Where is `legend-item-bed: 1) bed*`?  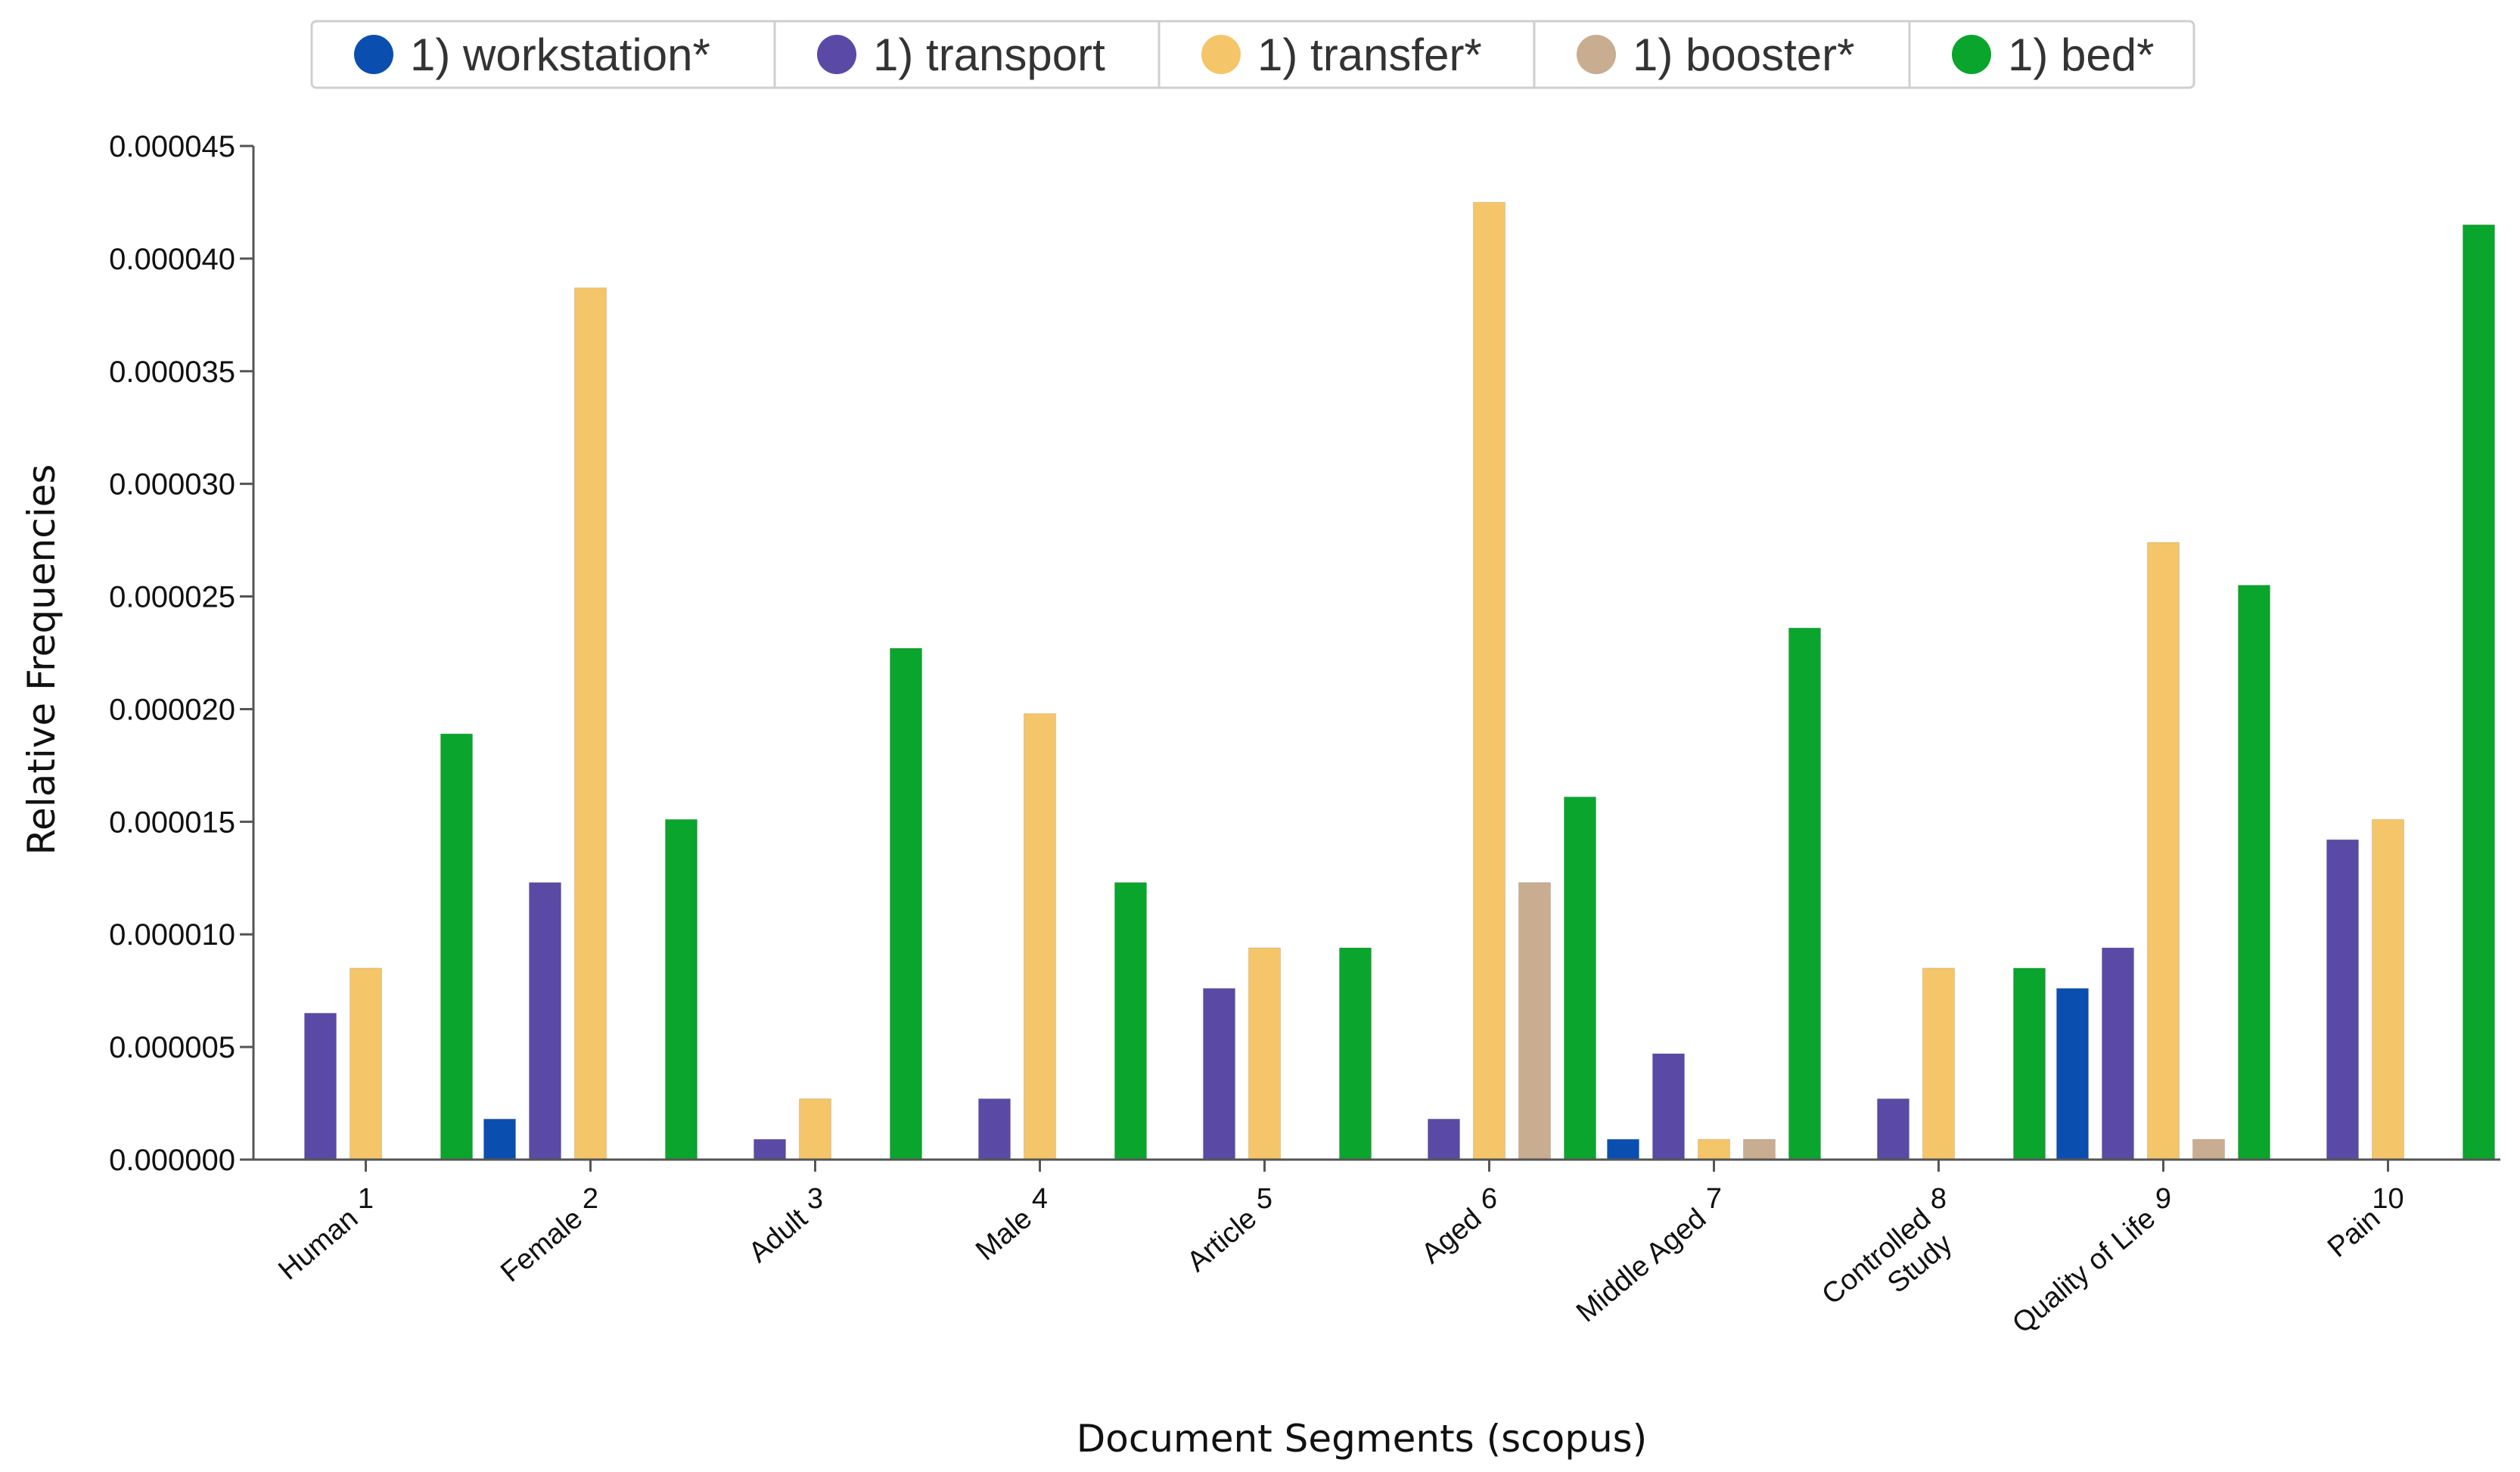
legend-item-bed: 1) bed* is located at coordinates (2031, 54).